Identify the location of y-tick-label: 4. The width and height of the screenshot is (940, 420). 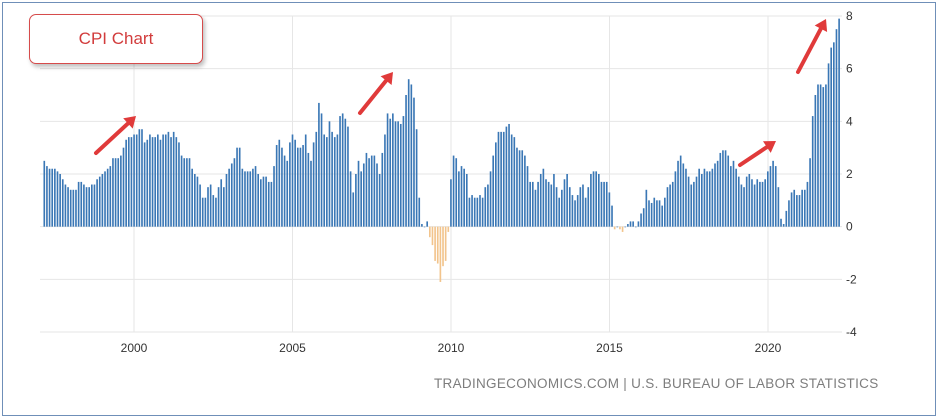
(849, 121).